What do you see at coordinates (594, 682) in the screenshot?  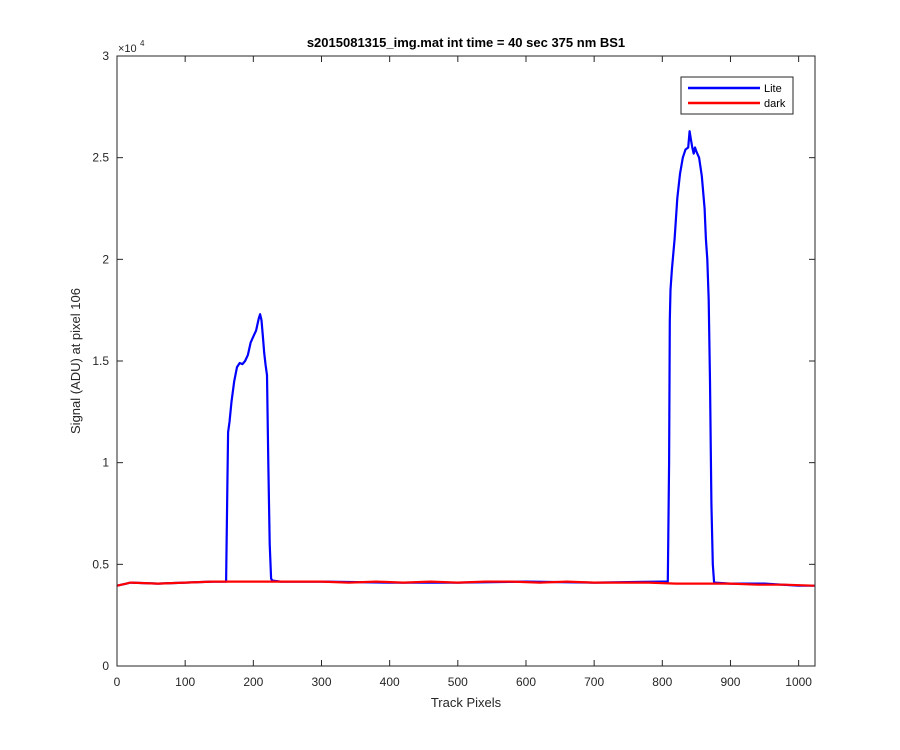 I see `x-tick-label: 700` at bounding box center [594, 682].